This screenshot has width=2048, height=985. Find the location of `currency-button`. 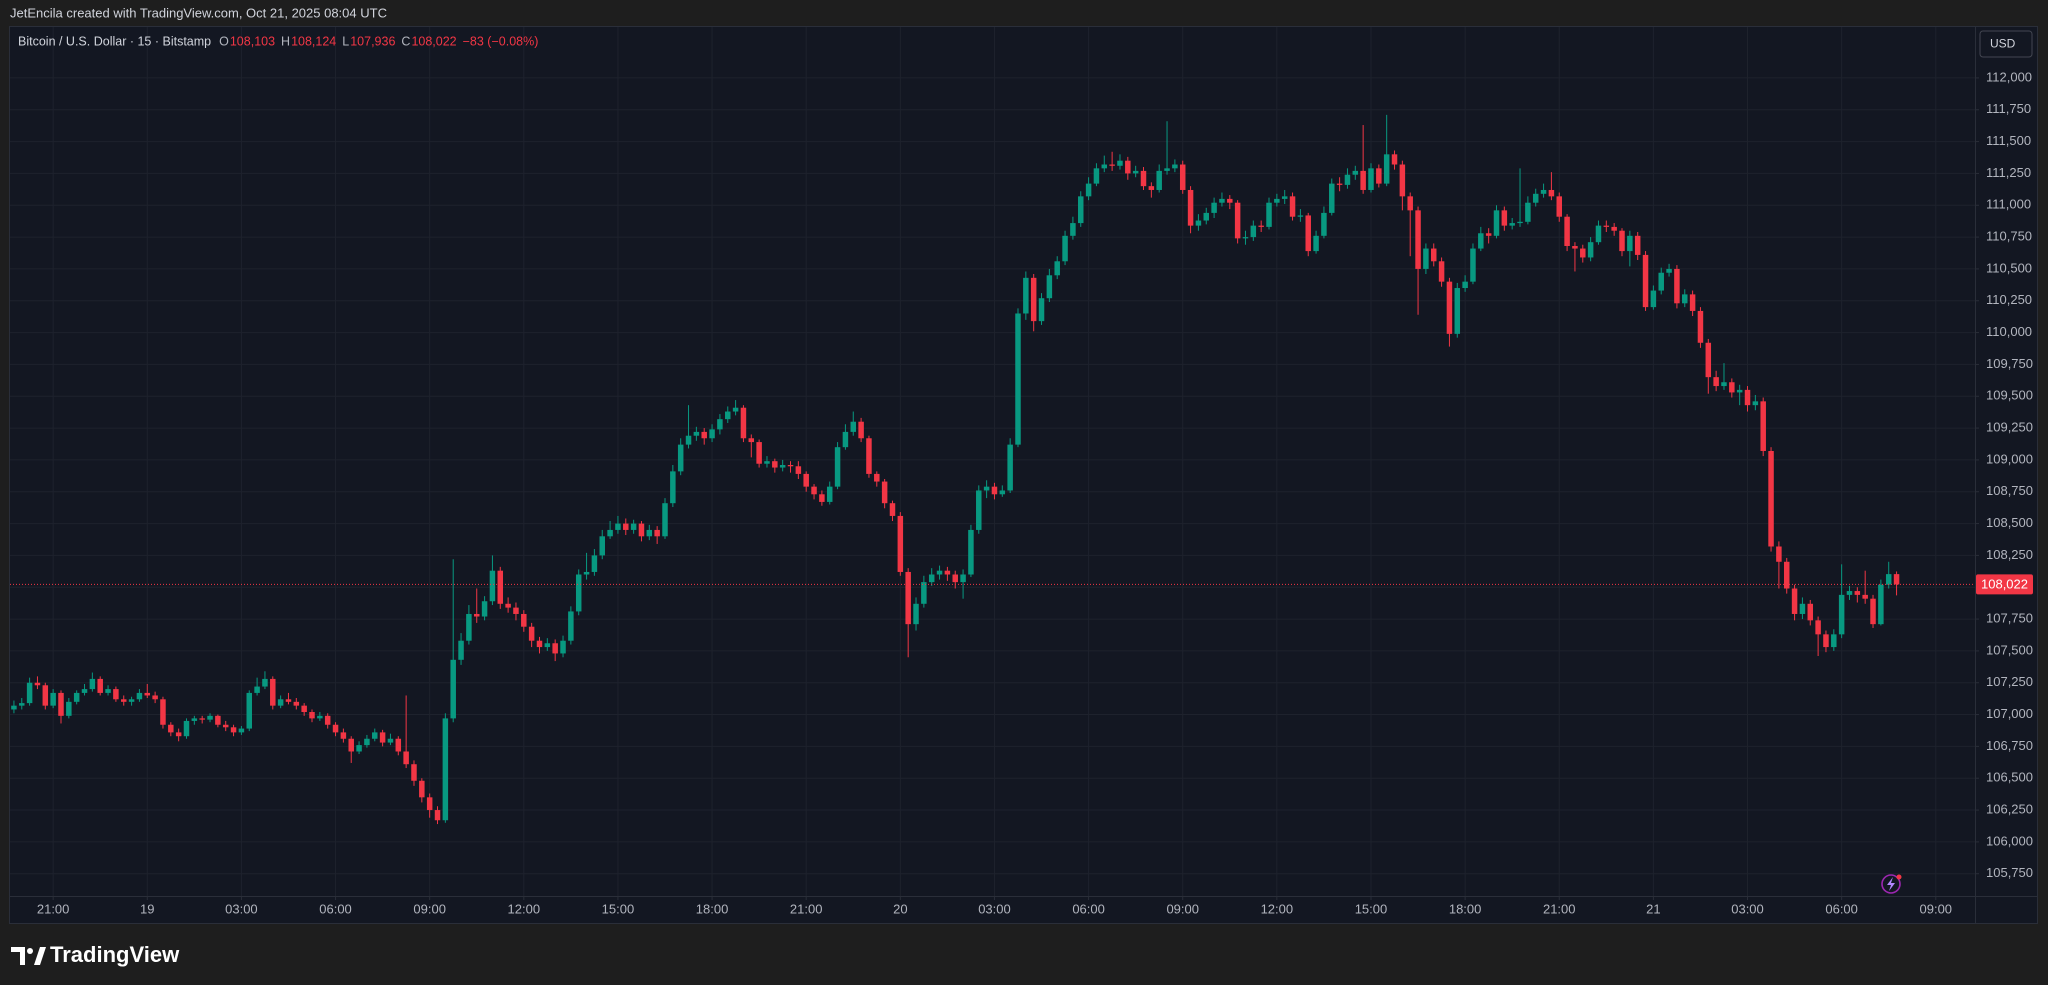

currency-button is located at coordinates (2006, 44).